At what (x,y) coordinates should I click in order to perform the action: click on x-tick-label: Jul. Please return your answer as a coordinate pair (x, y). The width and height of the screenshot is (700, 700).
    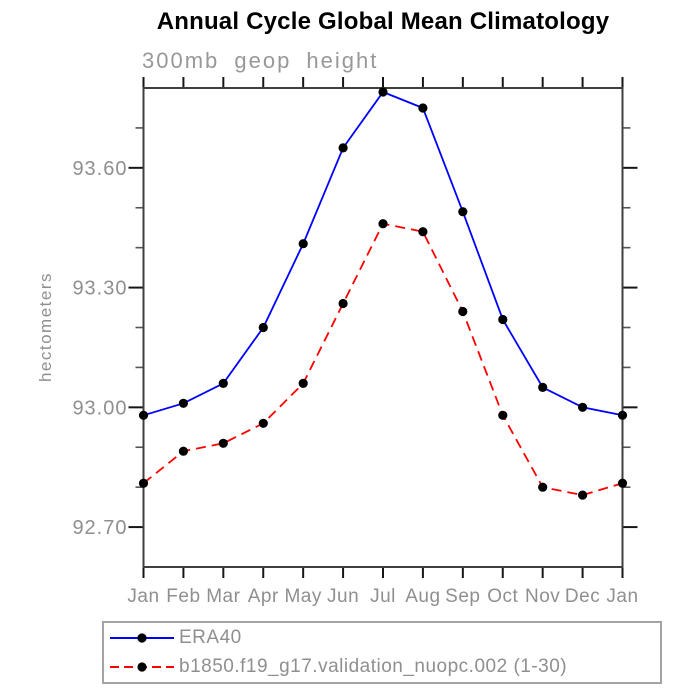
    Looking at the image, I should click on (383, 596).